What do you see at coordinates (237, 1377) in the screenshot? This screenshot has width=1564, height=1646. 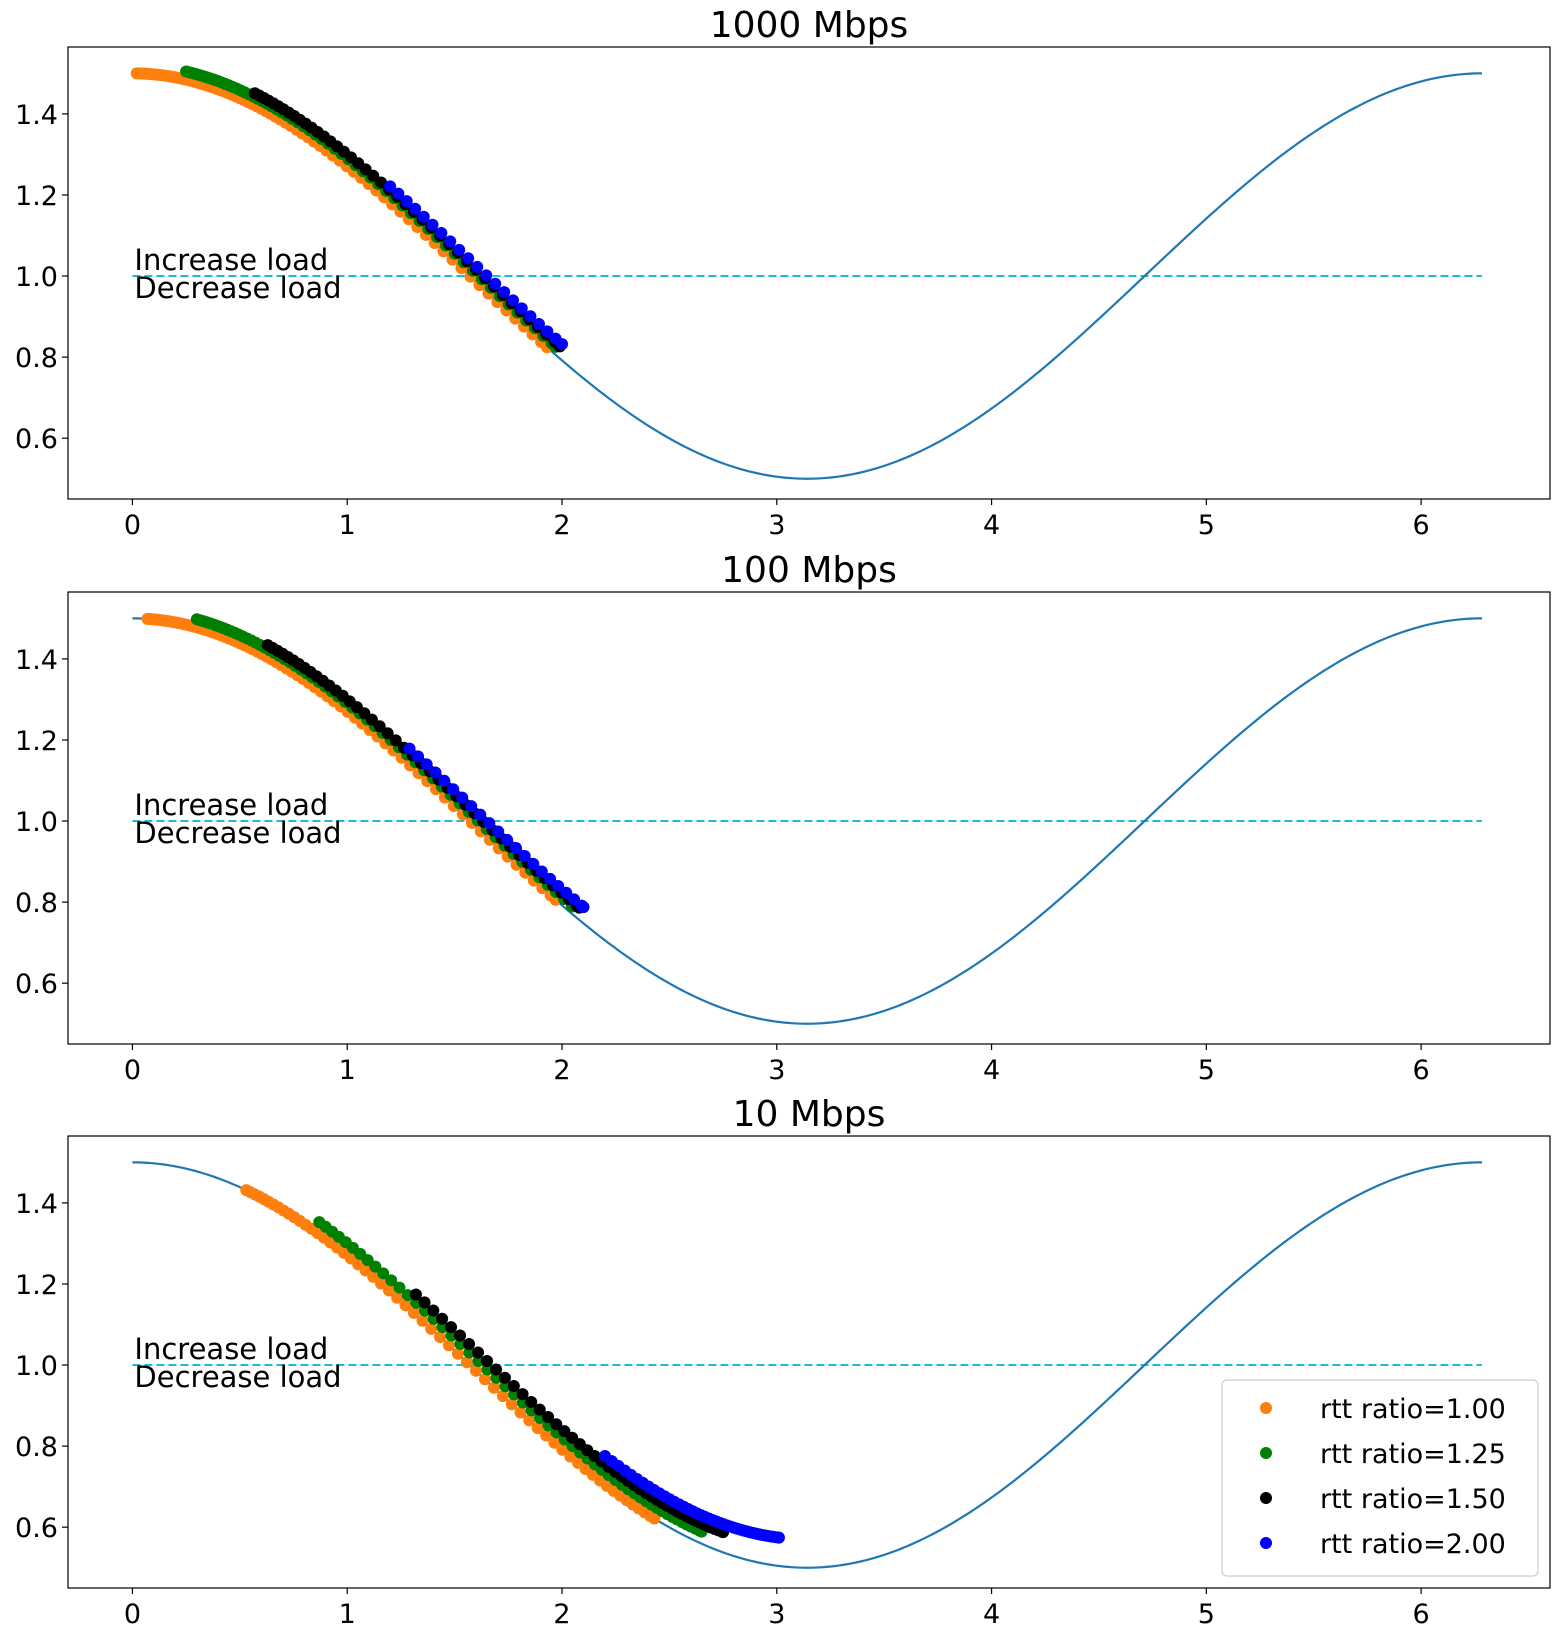 I see `annotation-decrease-load: Decrease load` at bounding box center [237, 1377].